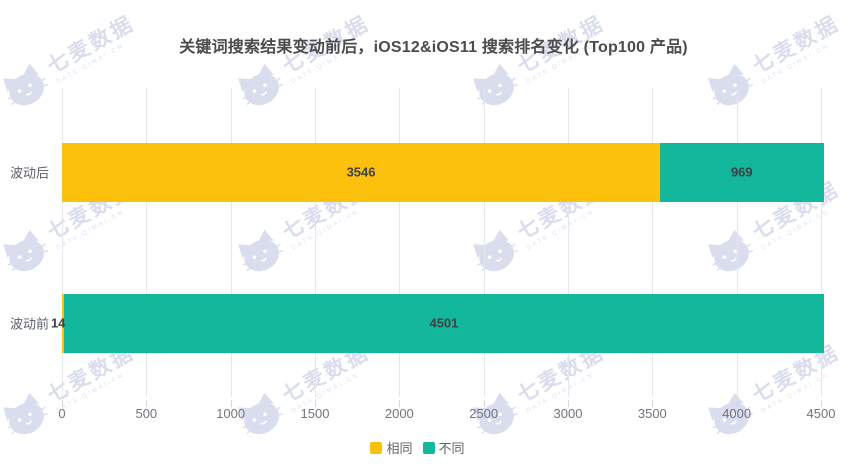 This screenshot has width=867, height=470. I want to click on x-tick-label-4500: 4500, so click(821, 413).